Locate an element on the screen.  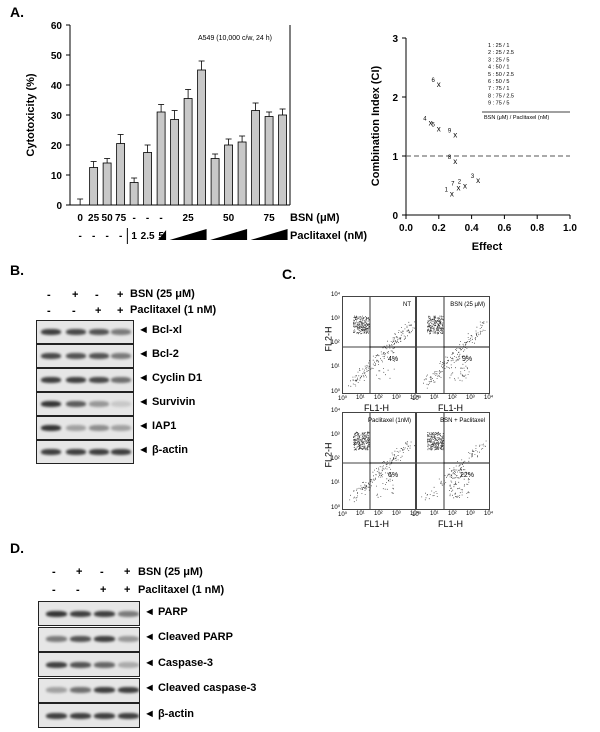
ci-legend-entry: 3 : 25 / 5 is located at coordinates (498, 60).